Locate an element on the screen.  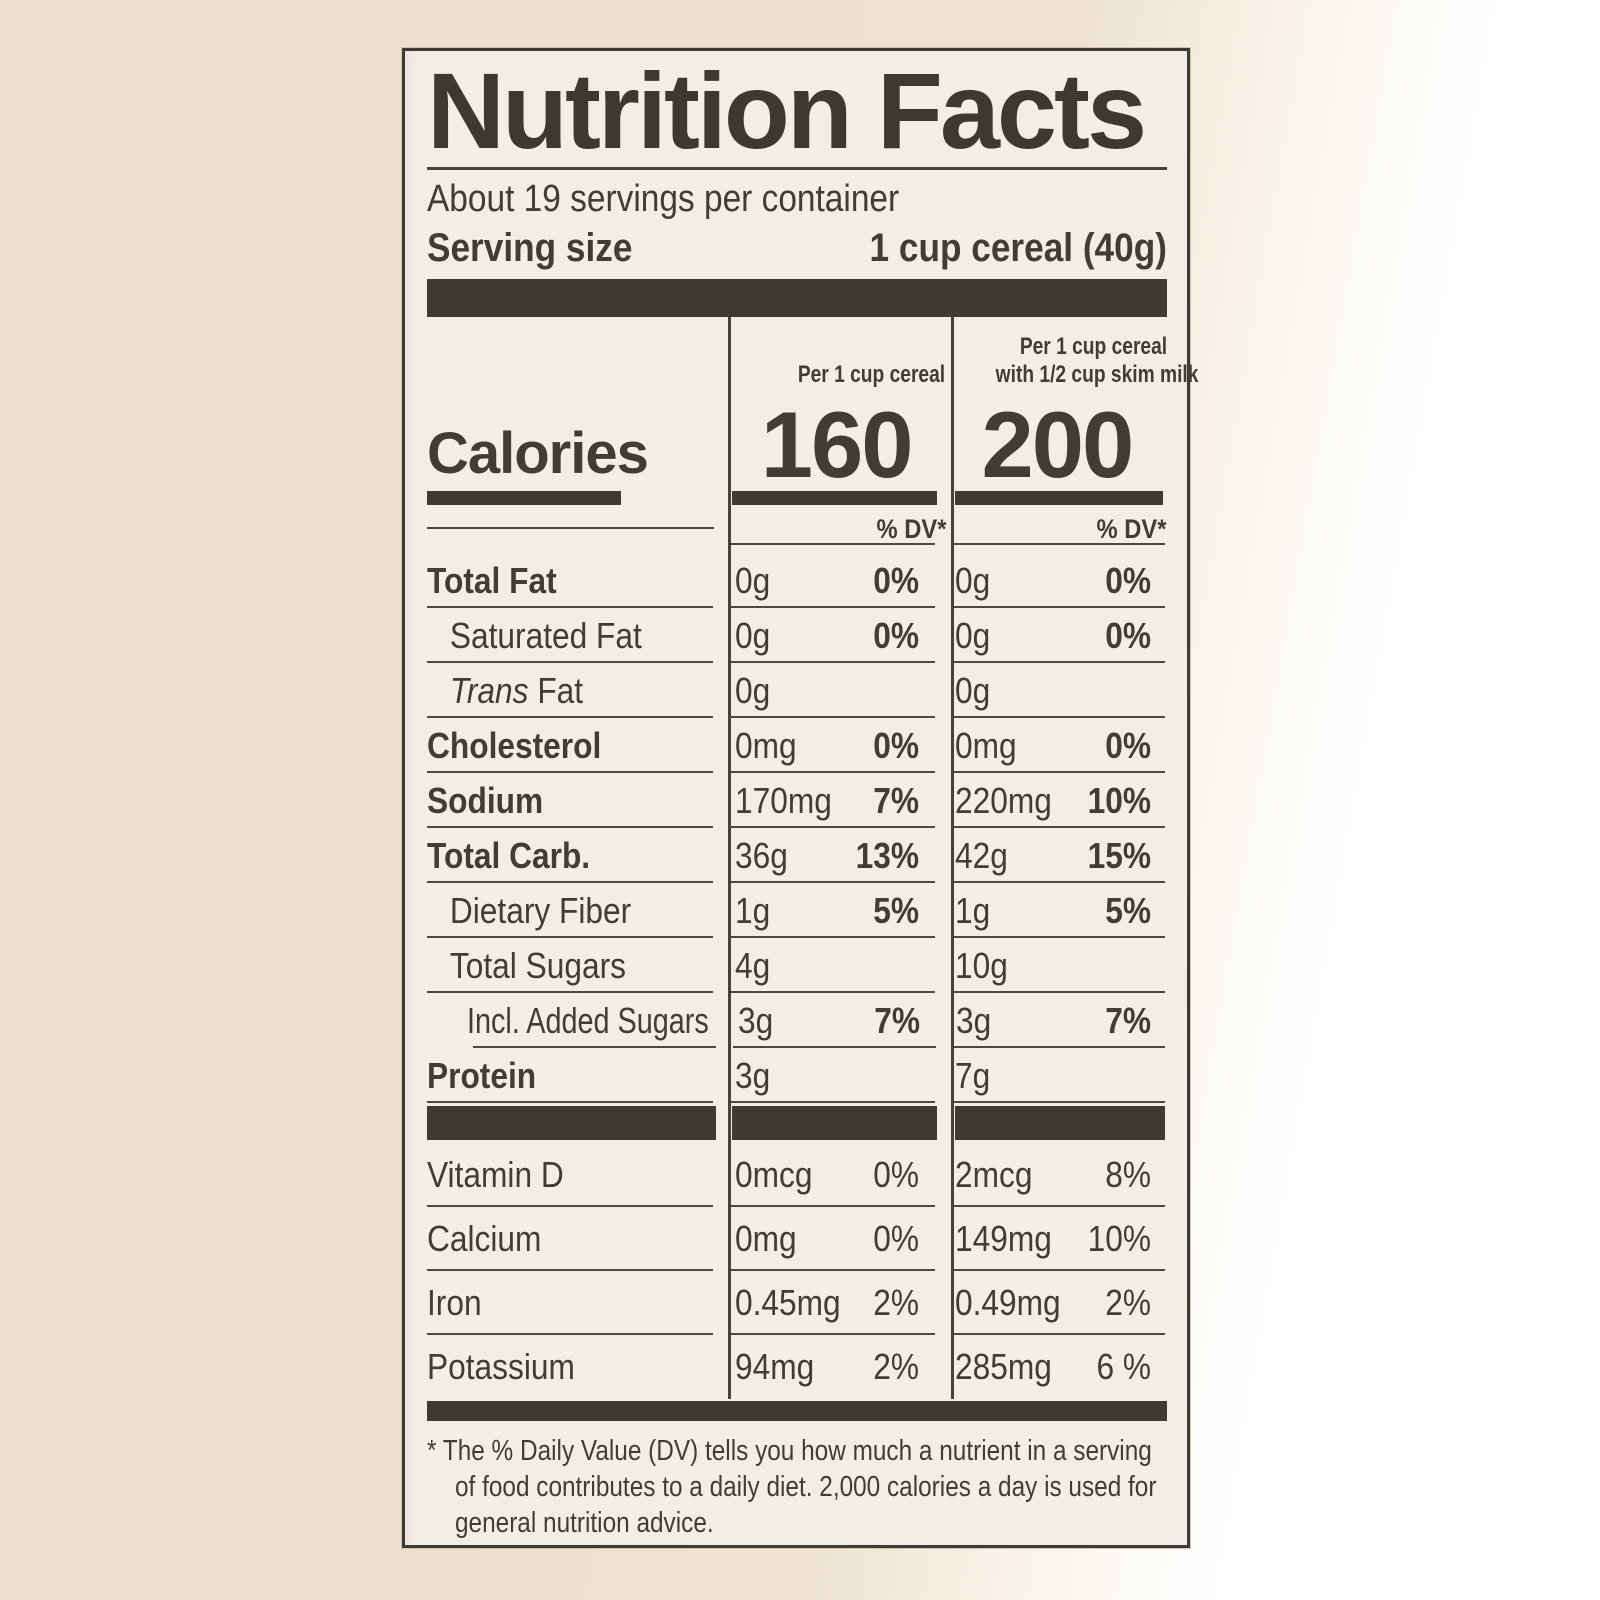
nutrient-name-cell: Total Sugars is located at coordinates (576, 965).